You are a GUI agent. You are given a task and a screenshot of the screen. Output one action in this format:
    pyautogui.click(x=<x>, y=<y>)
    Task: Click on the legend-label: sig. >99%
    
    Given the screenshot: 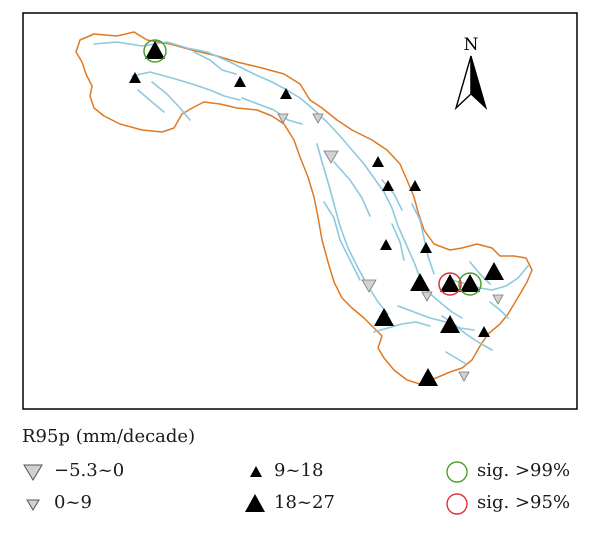 What is the action you would take?
    pyautogui.click(x=524, y=470)
    